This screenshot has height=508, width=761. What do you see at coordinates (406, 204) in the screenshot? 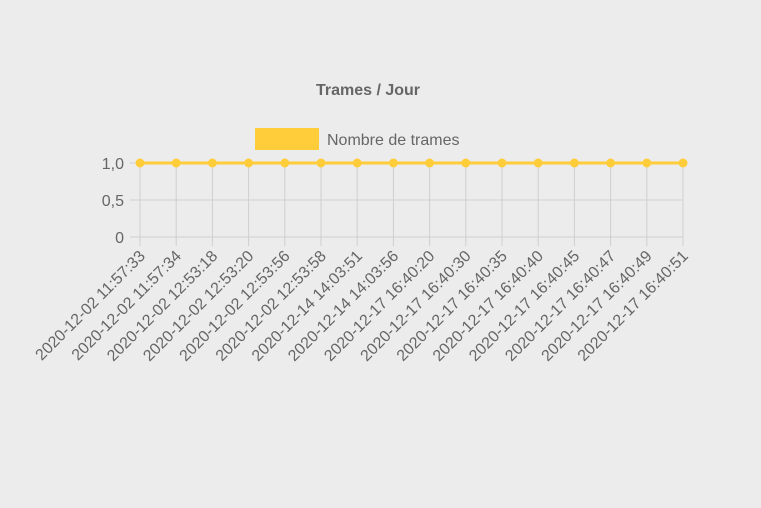
I see `grid` at bounding box center [406, 204].